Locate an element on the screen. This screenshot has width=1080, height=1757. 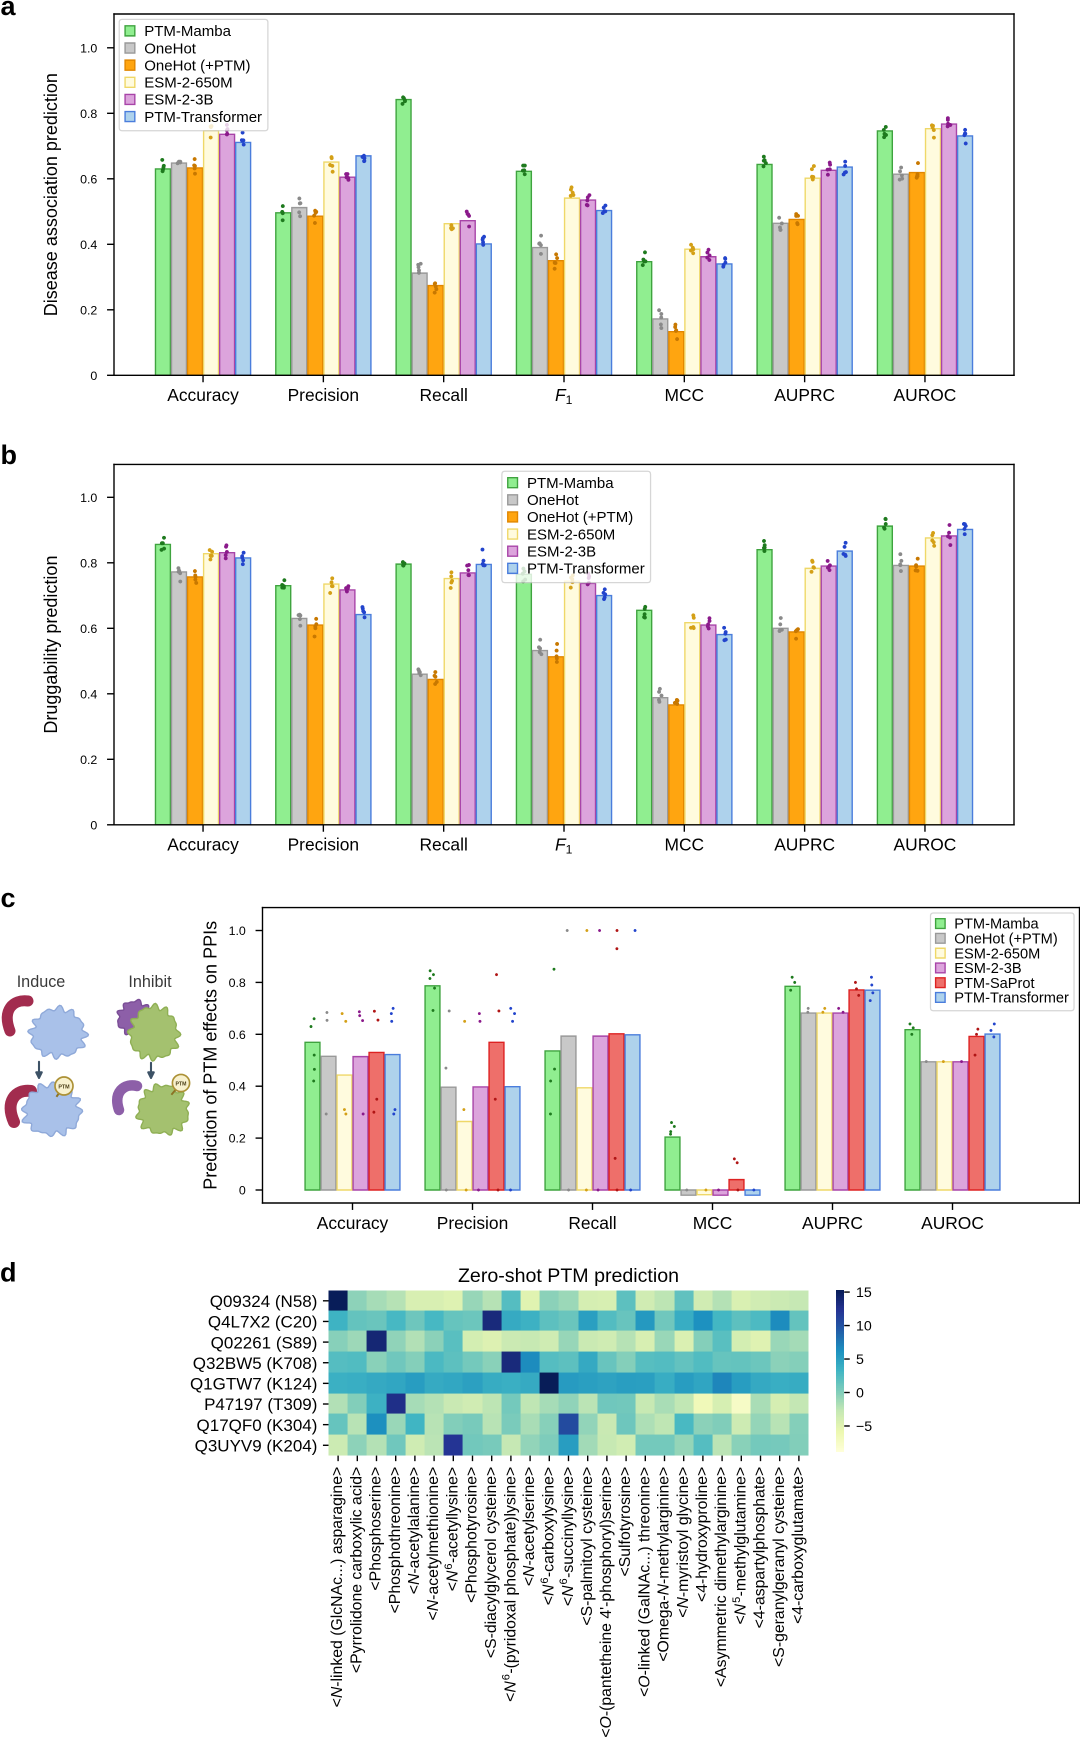
svg-text: Q4L7X2 (C20) is located at coordinates (263, 1322).